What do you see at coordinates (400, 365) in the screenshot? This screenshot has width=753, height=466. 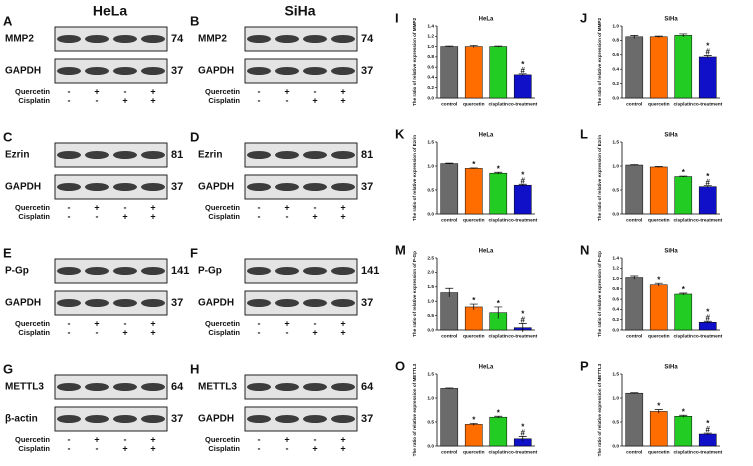 I see `panel-letter: O` at bounding box center [400, 365].